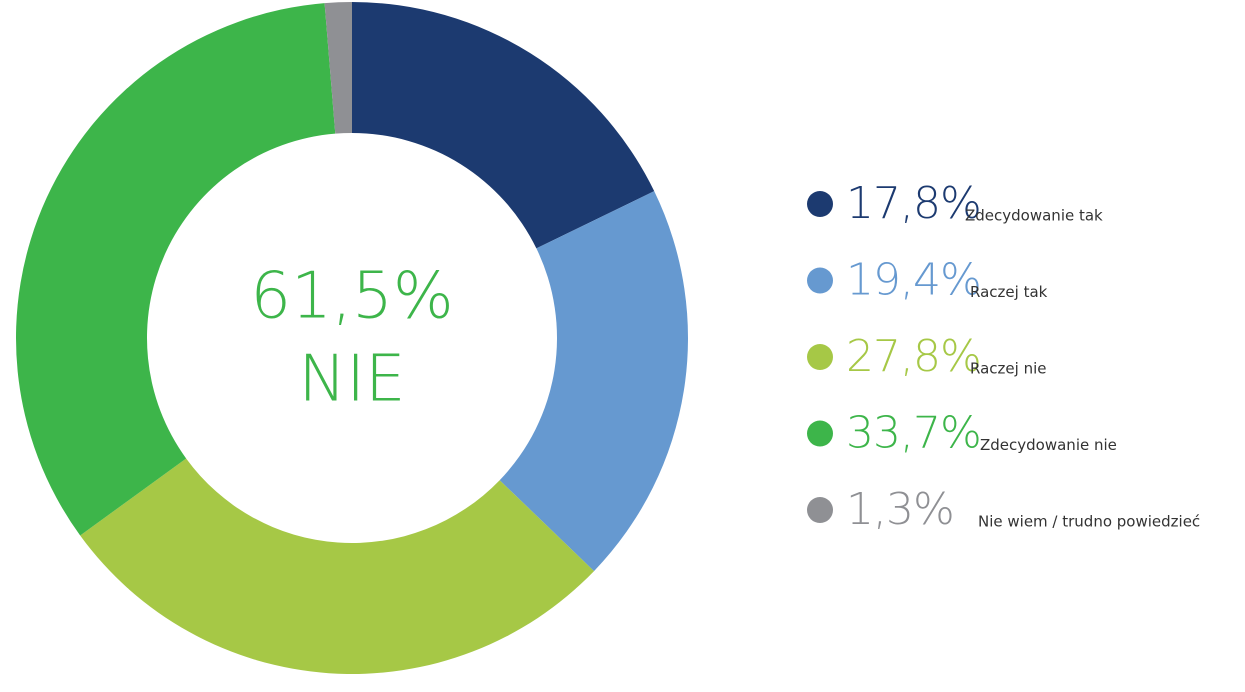 The image size is (1245, 692). I want to click on legend-label: Nie wiem / trudno powiedzieć, so click(1089, 522).